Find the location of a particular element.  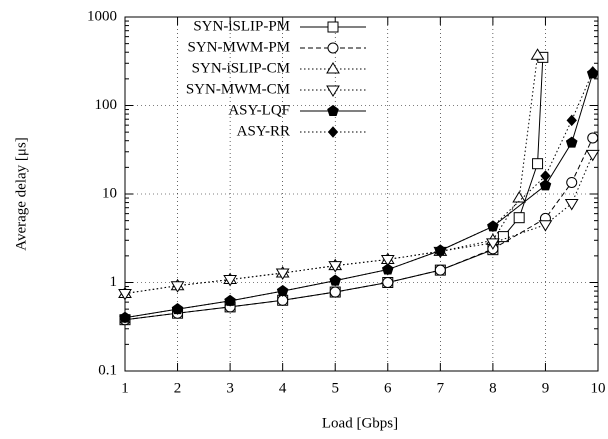

y-tick-label: 10 is located at coordinates (109, 193).